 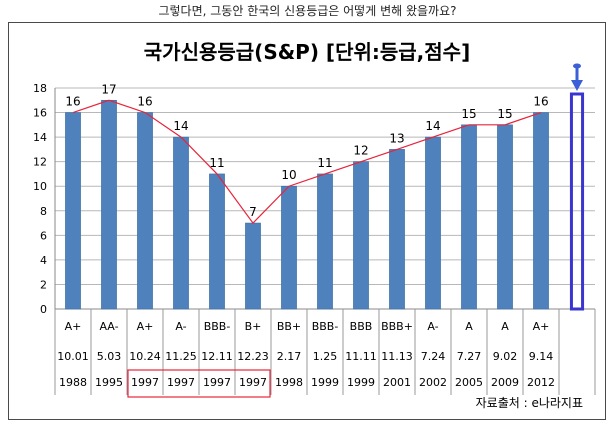 What do you see at coordinates (325, 356) in the screenshot?
I see `category-date: 1.25` at bounding box center [325, 356].